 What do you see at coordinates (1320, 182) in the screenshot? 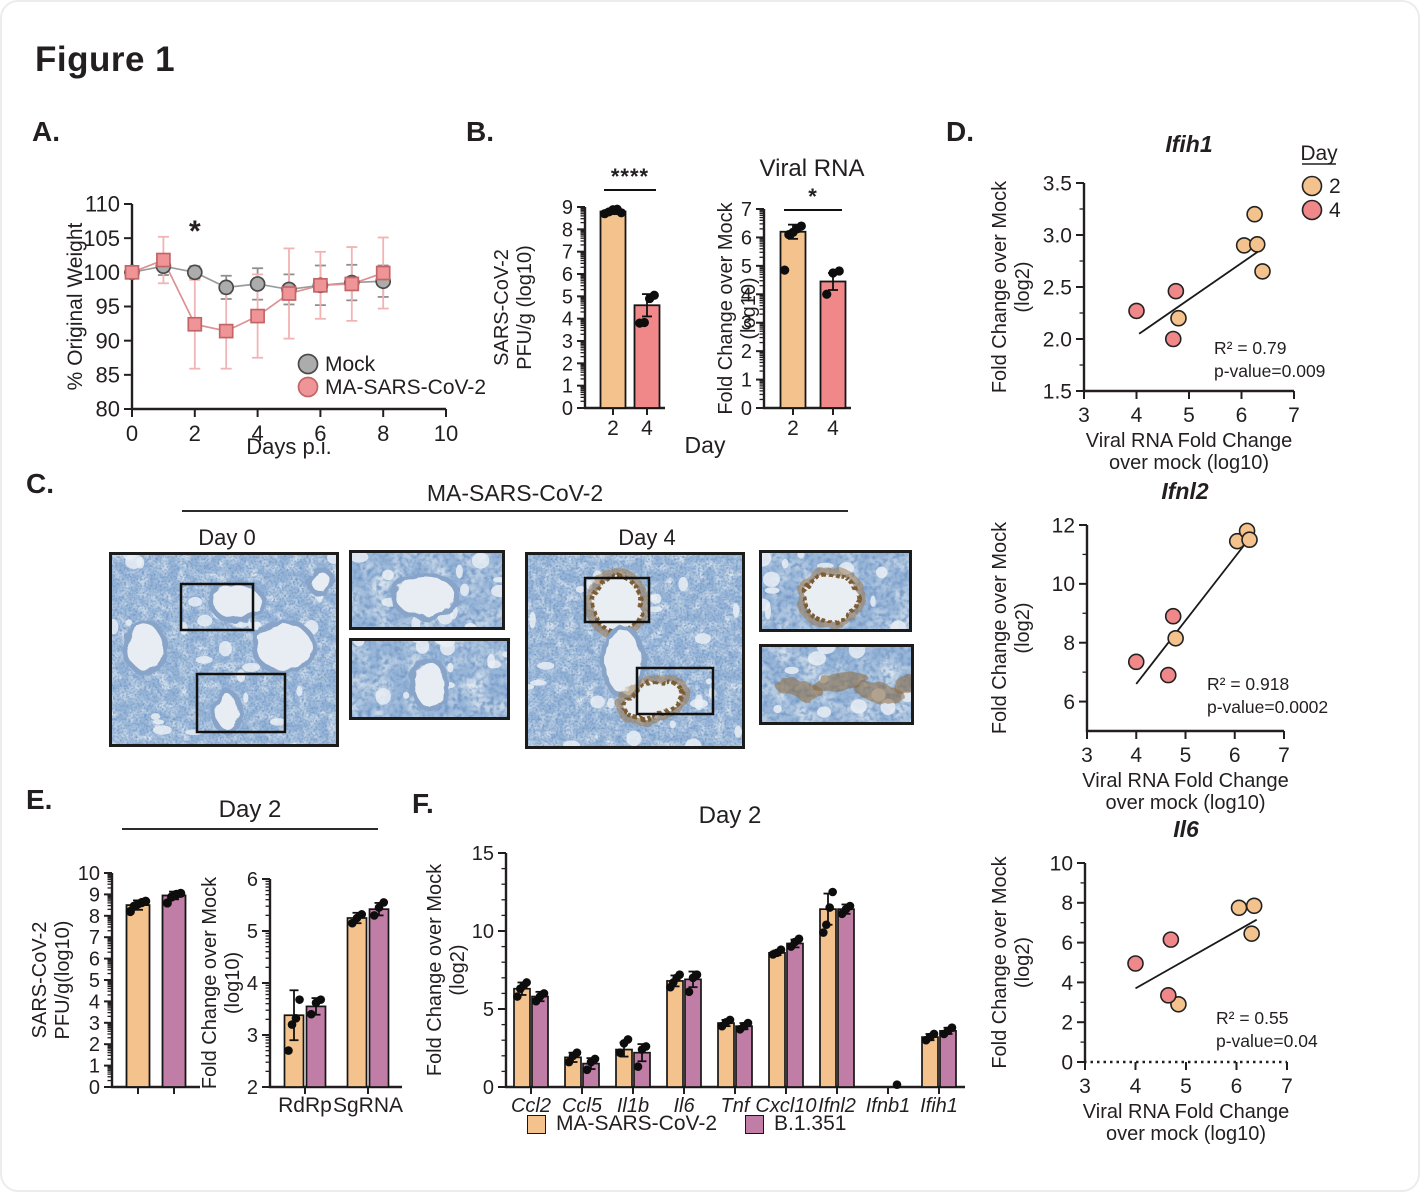
I see `legend: Day 24` at bounding box center [1320, 182].